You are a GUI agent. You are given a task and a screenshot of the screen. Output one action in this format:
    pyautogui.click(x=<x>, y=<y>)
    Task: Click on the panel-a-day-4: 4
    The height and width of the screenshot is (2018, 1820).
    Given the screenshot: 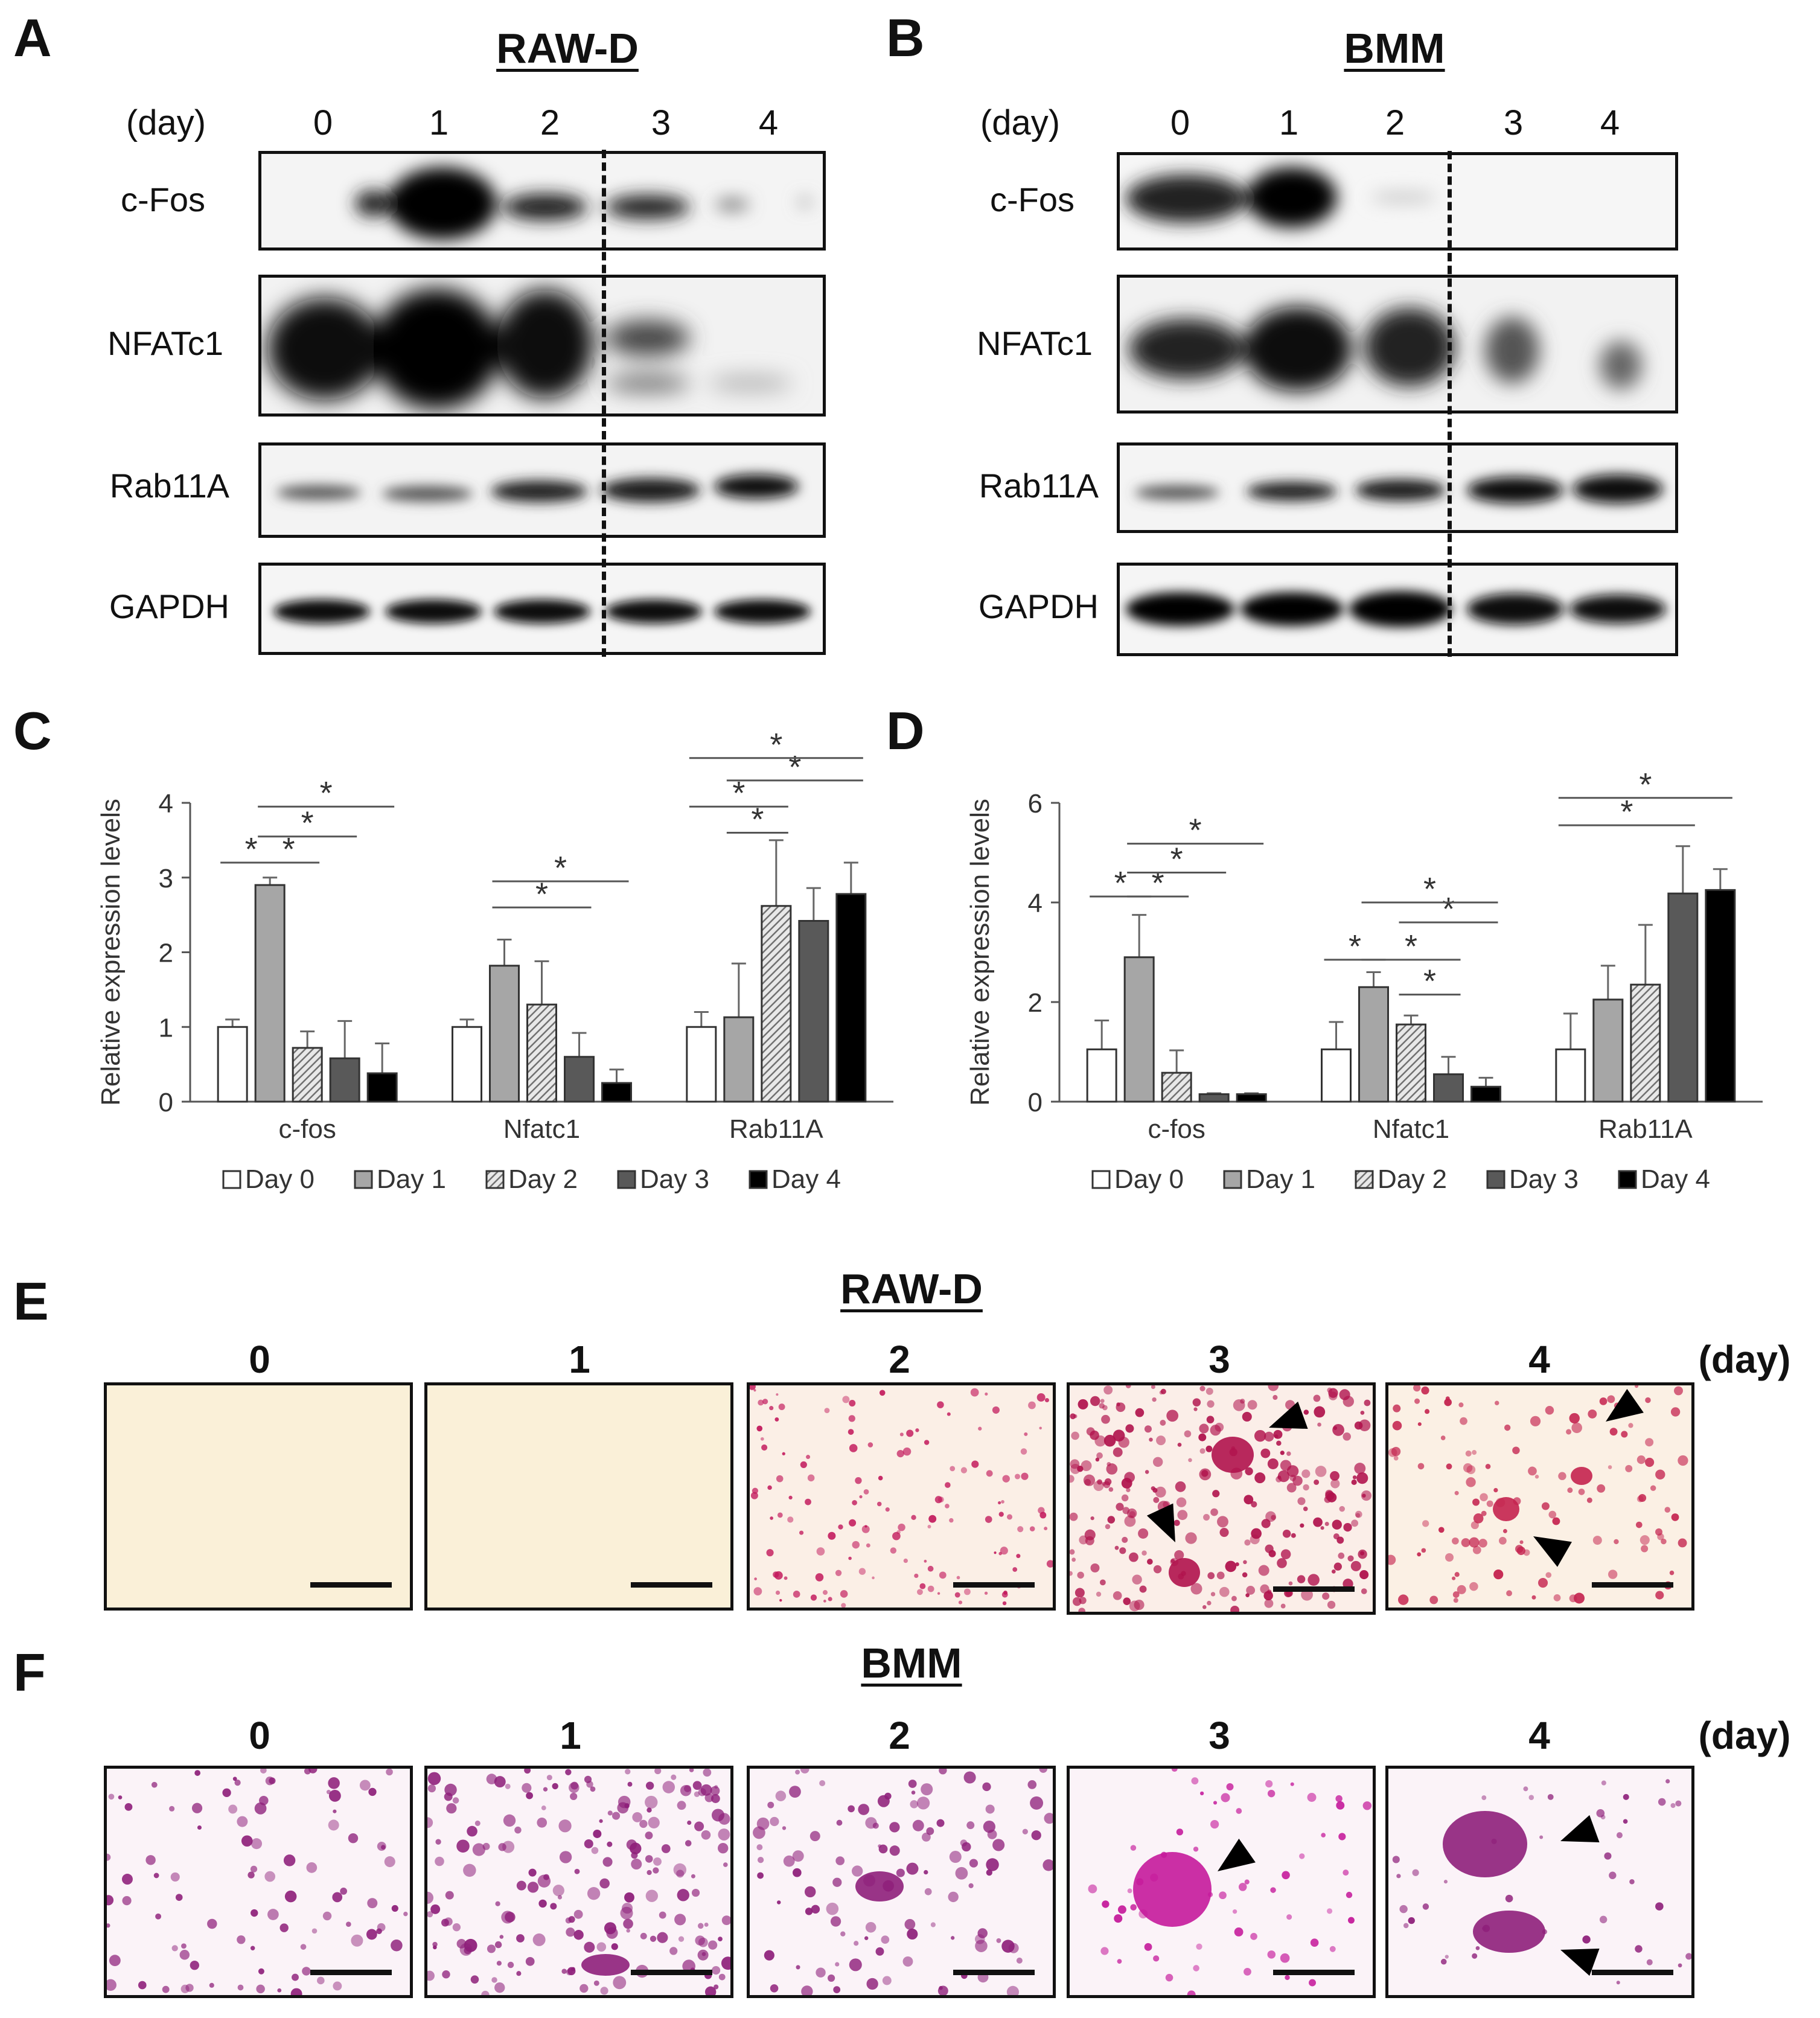 What is the action you would take?
    pyautogui.click(x=768, y=122)
    